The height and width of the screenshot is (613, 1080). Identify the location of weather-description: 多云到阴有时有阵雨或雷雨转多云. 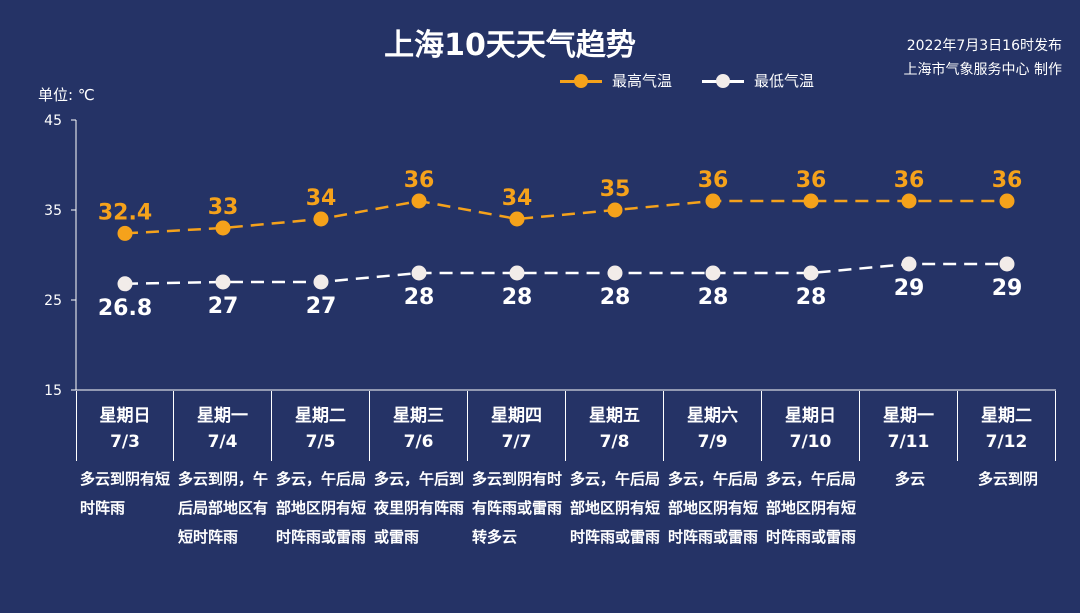
(517, 506).